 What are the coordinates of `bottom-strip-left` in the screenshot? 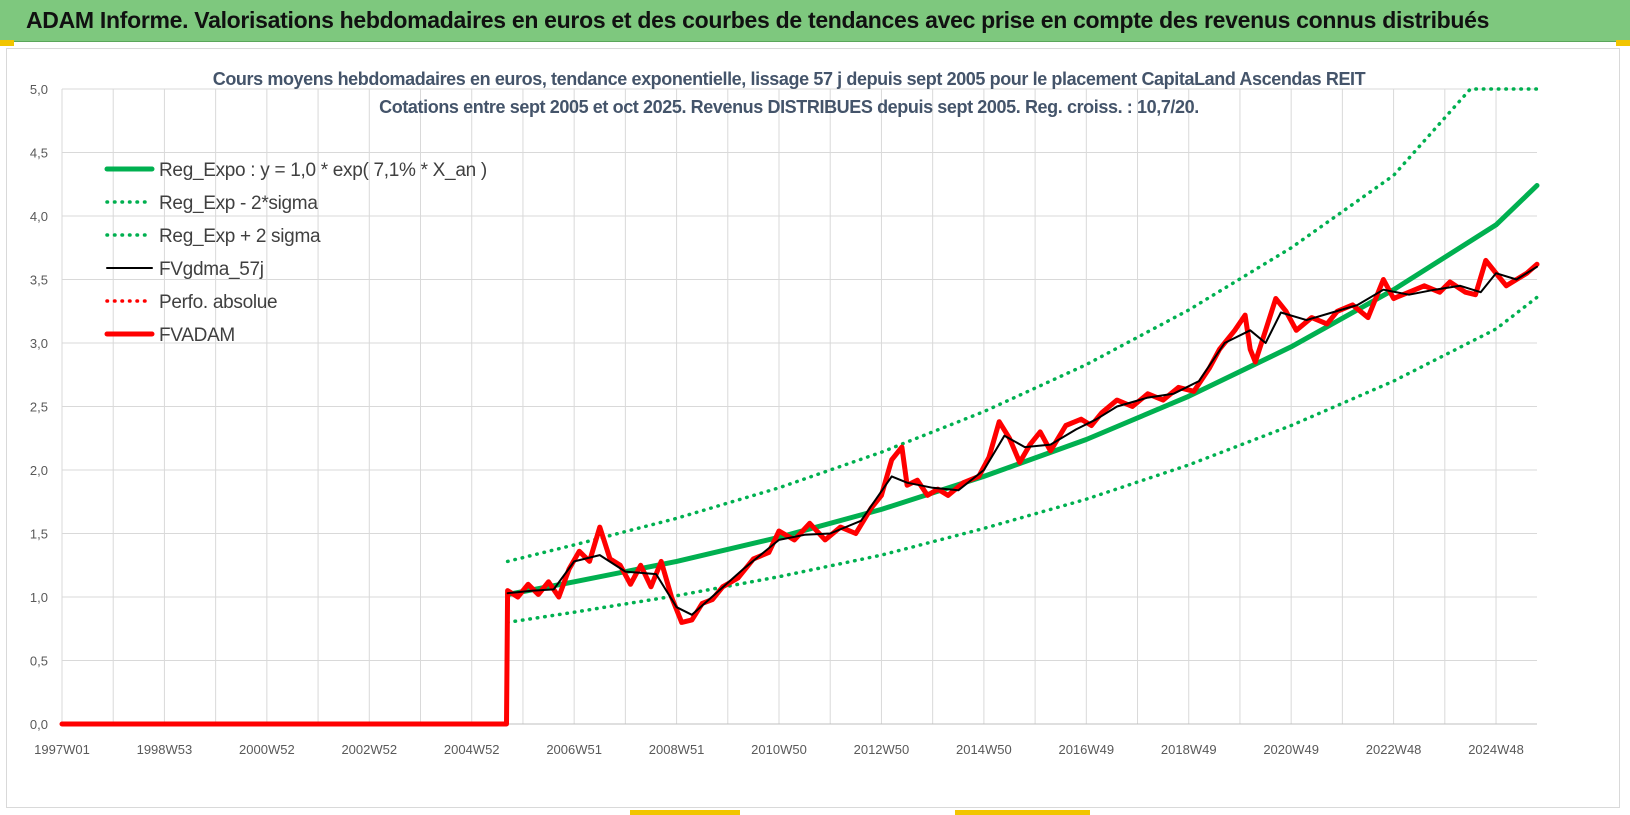 It's located at (685, 812).